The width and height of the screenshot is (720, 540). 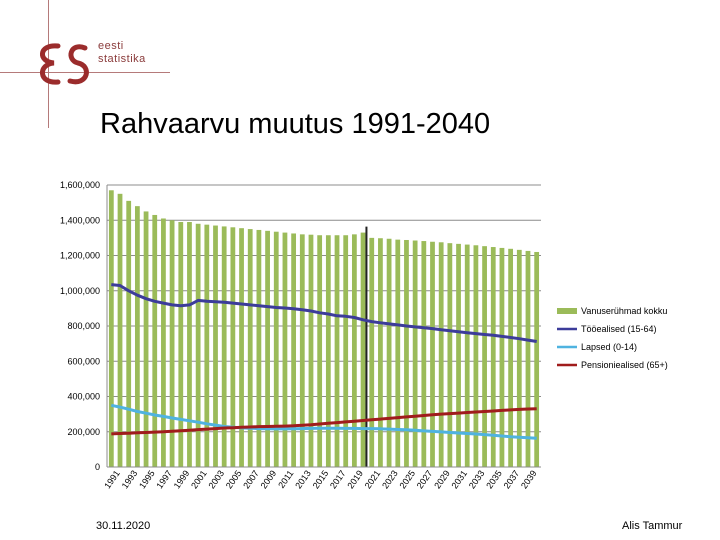 What do you see at coordinates (476, 356) in the screenshot?
I see `bar-2033` at bounding box center [476, 356].